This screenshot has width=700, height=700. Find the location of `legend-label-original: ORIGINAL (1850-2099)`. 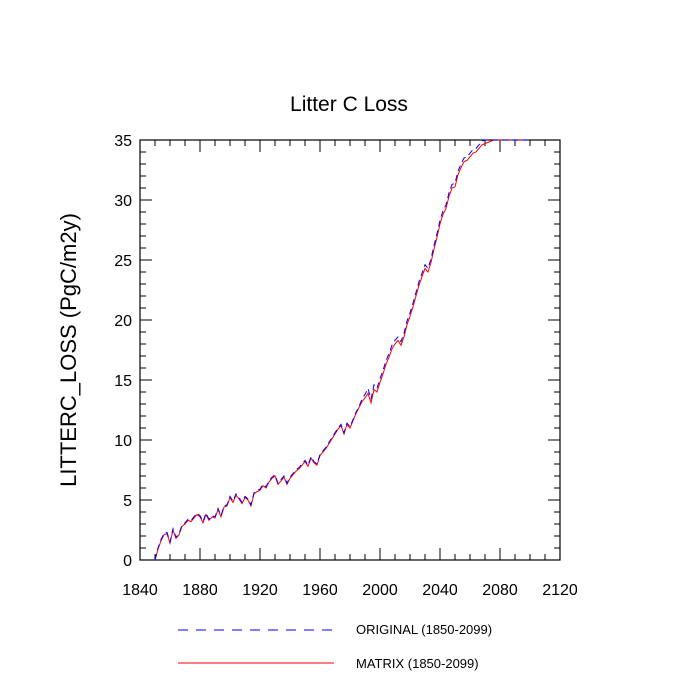

legend-label-original: ORIGINAL (1850-2099) is located at coordinates (424, 629).